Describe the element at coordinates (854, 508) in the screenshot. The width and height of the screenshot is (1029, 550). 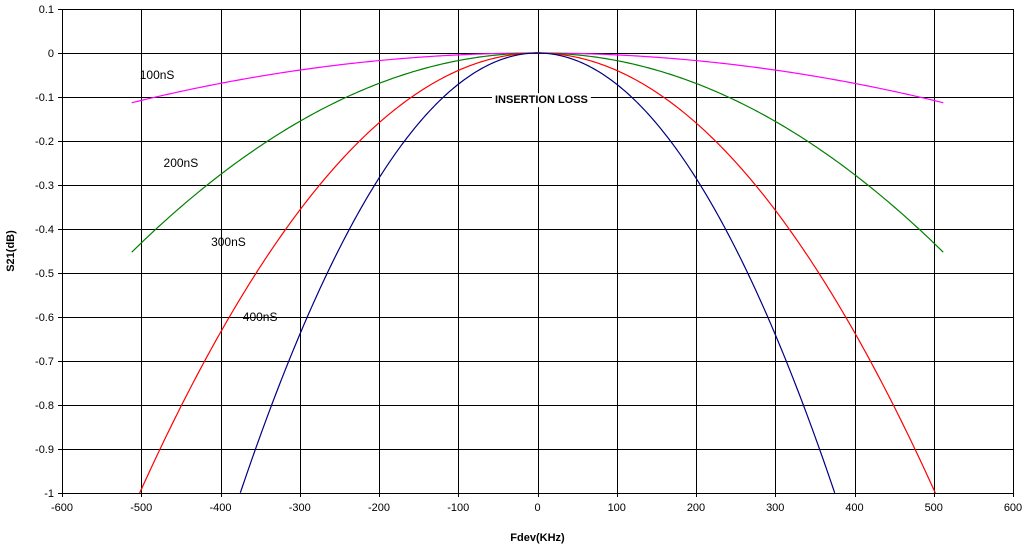
I see `x-tick-label: 400` at that location.